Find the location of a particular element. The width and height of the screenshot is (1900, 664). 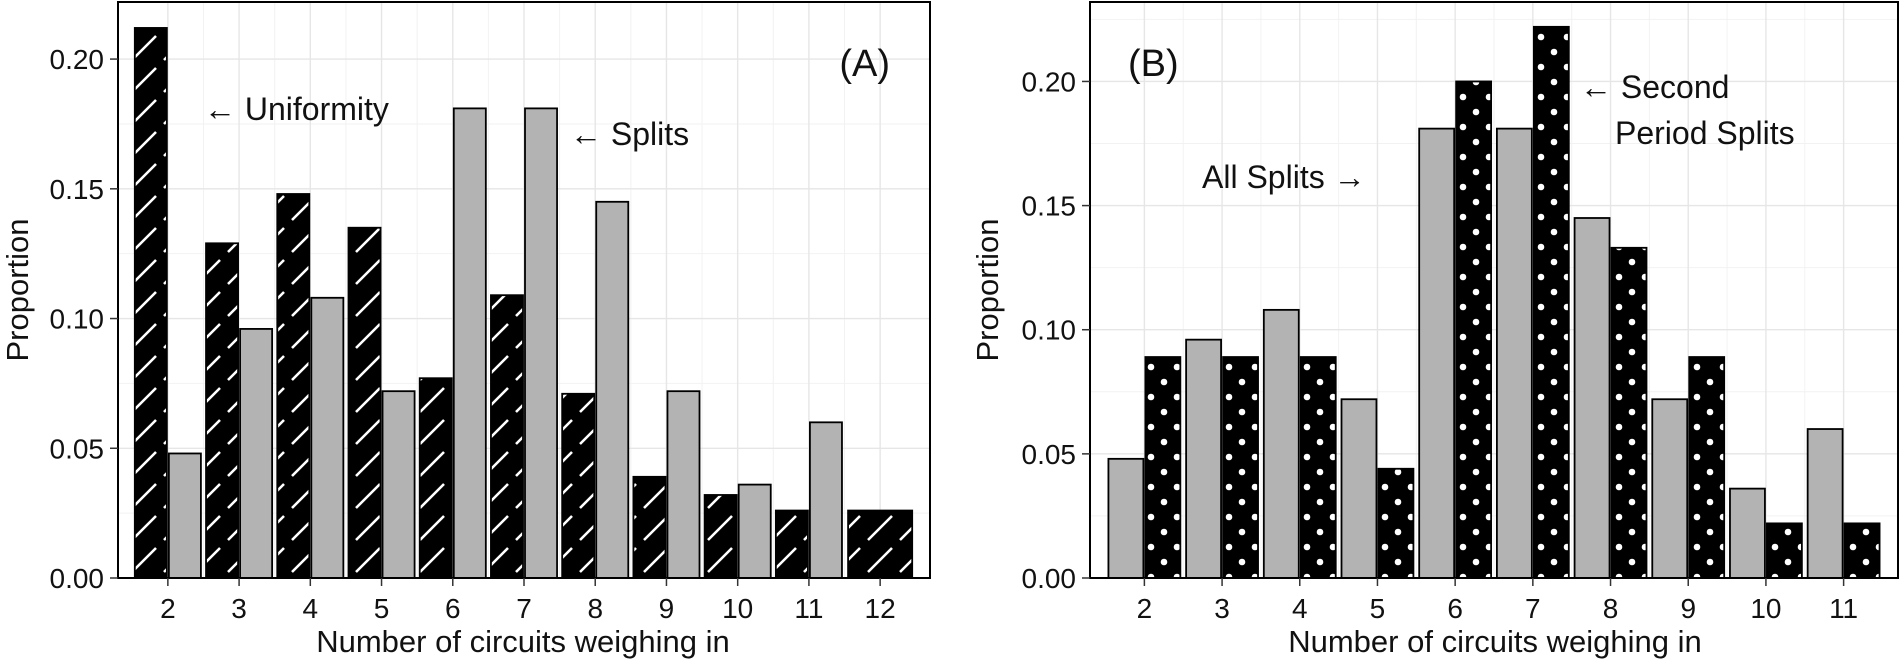

panel-b-annotation-all-splits: All Splits → is located at coordinates (1284, 177).